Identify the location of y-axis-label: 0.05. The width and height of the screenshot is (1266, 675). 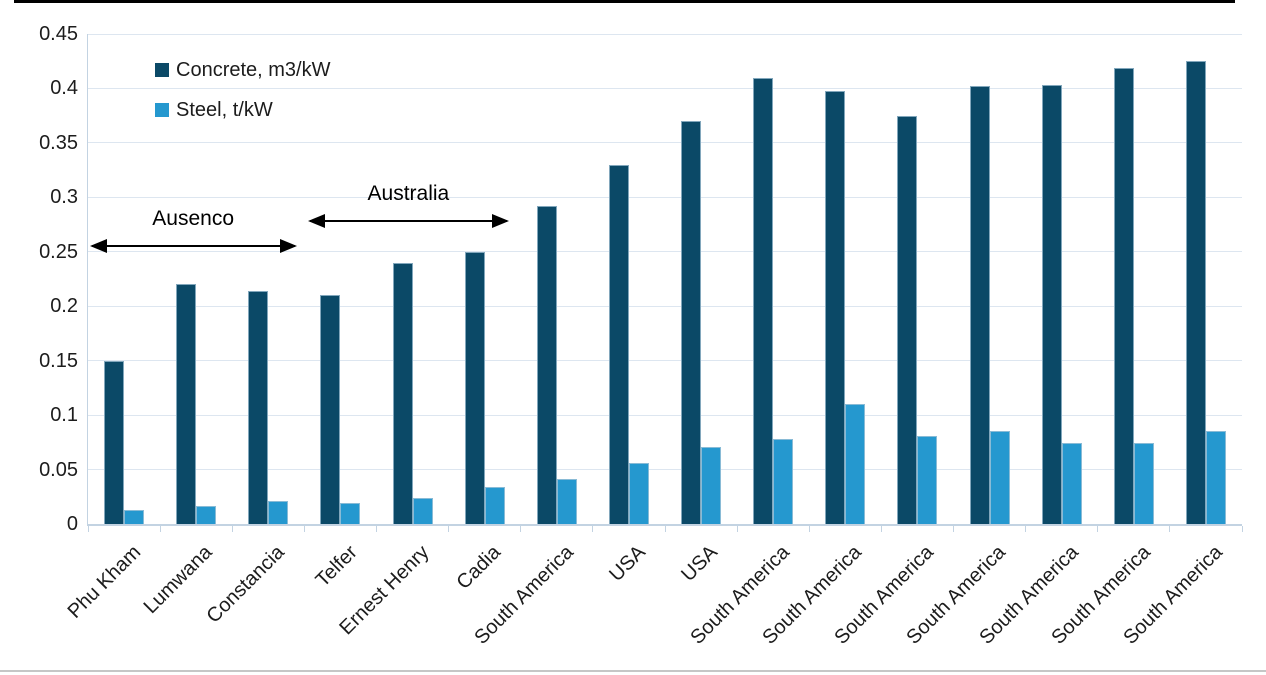
(58, 469).